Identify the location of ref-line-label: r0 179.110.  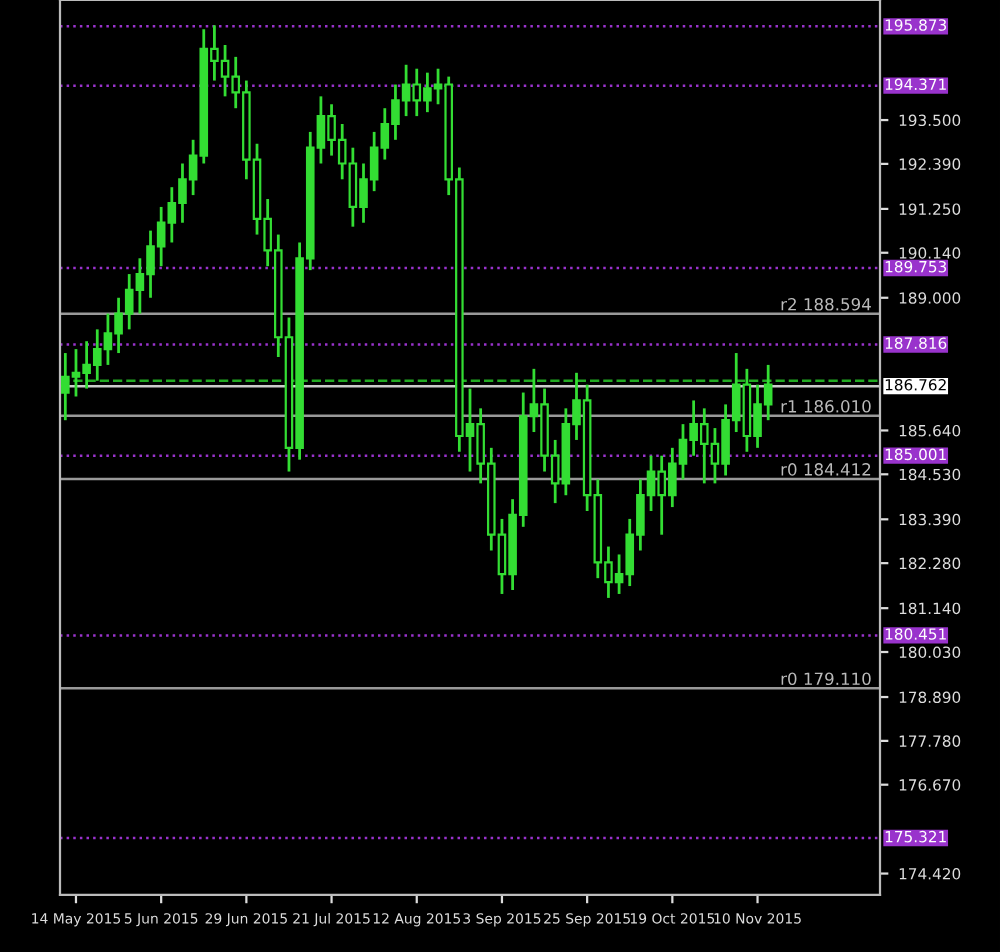
(826, 679).